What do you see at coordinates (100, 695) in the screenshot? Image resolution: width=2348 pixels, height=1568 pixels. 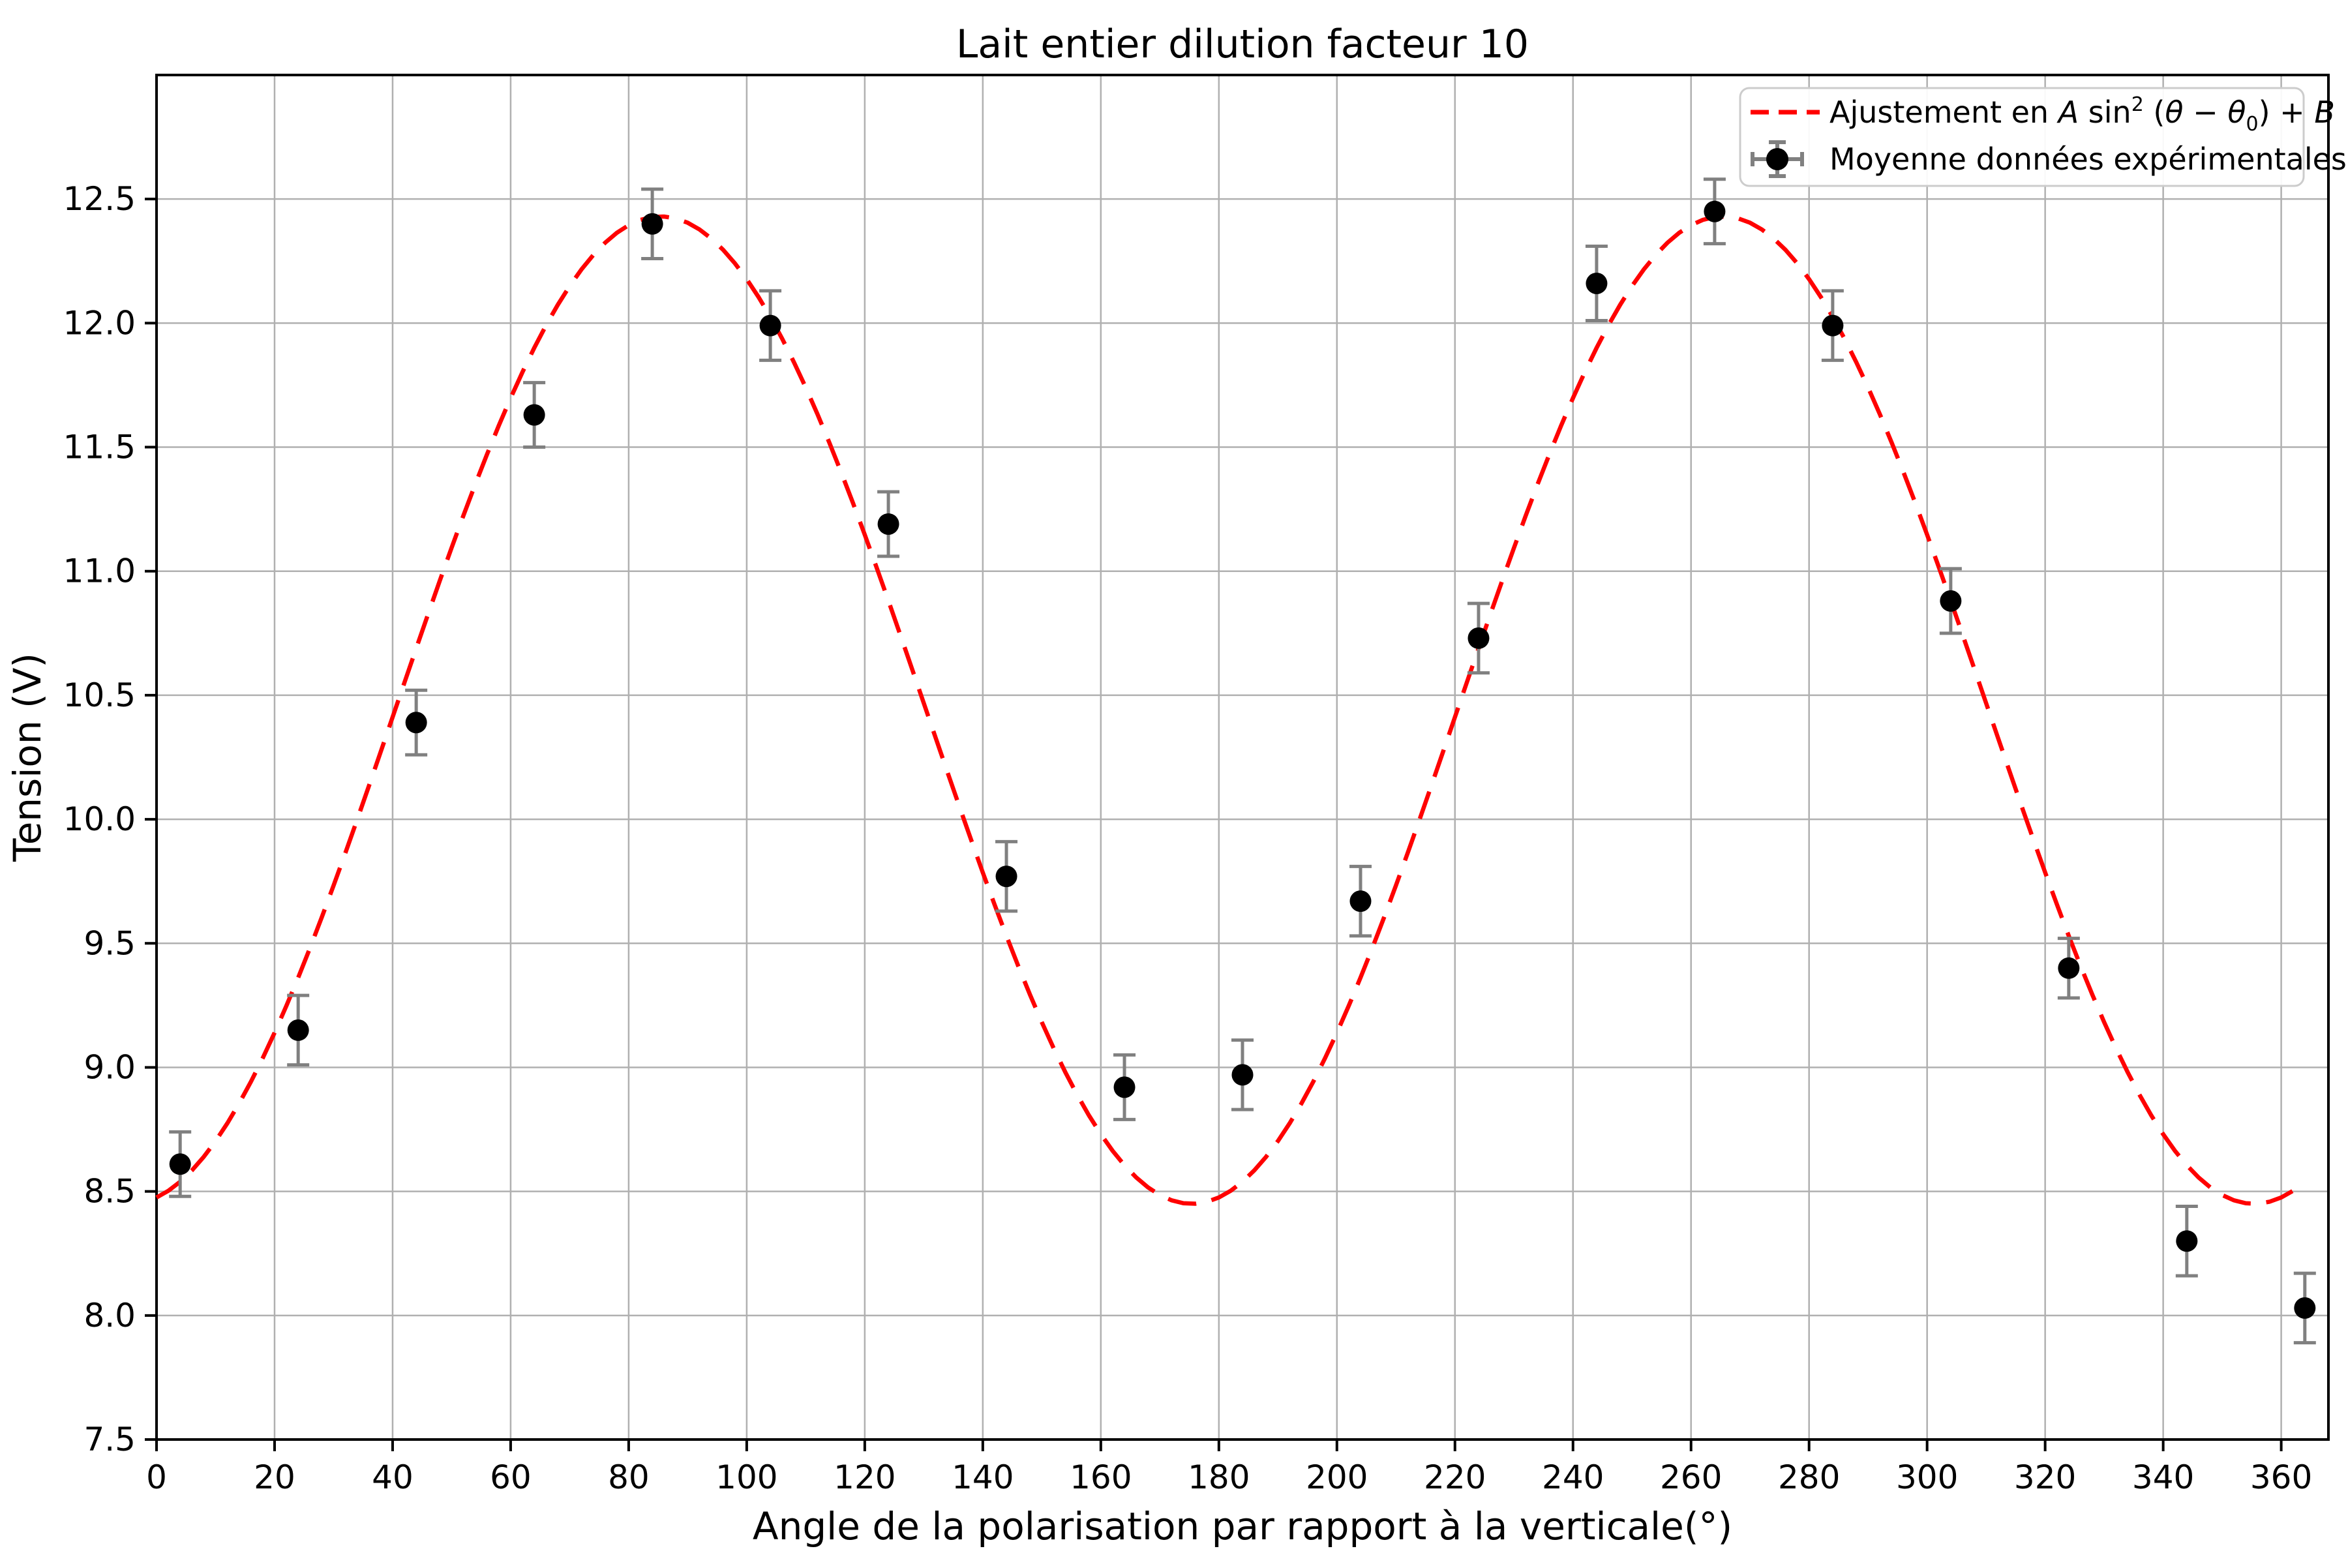 I see `y-tick-label: 10.5` at bounding box center [100, 695].